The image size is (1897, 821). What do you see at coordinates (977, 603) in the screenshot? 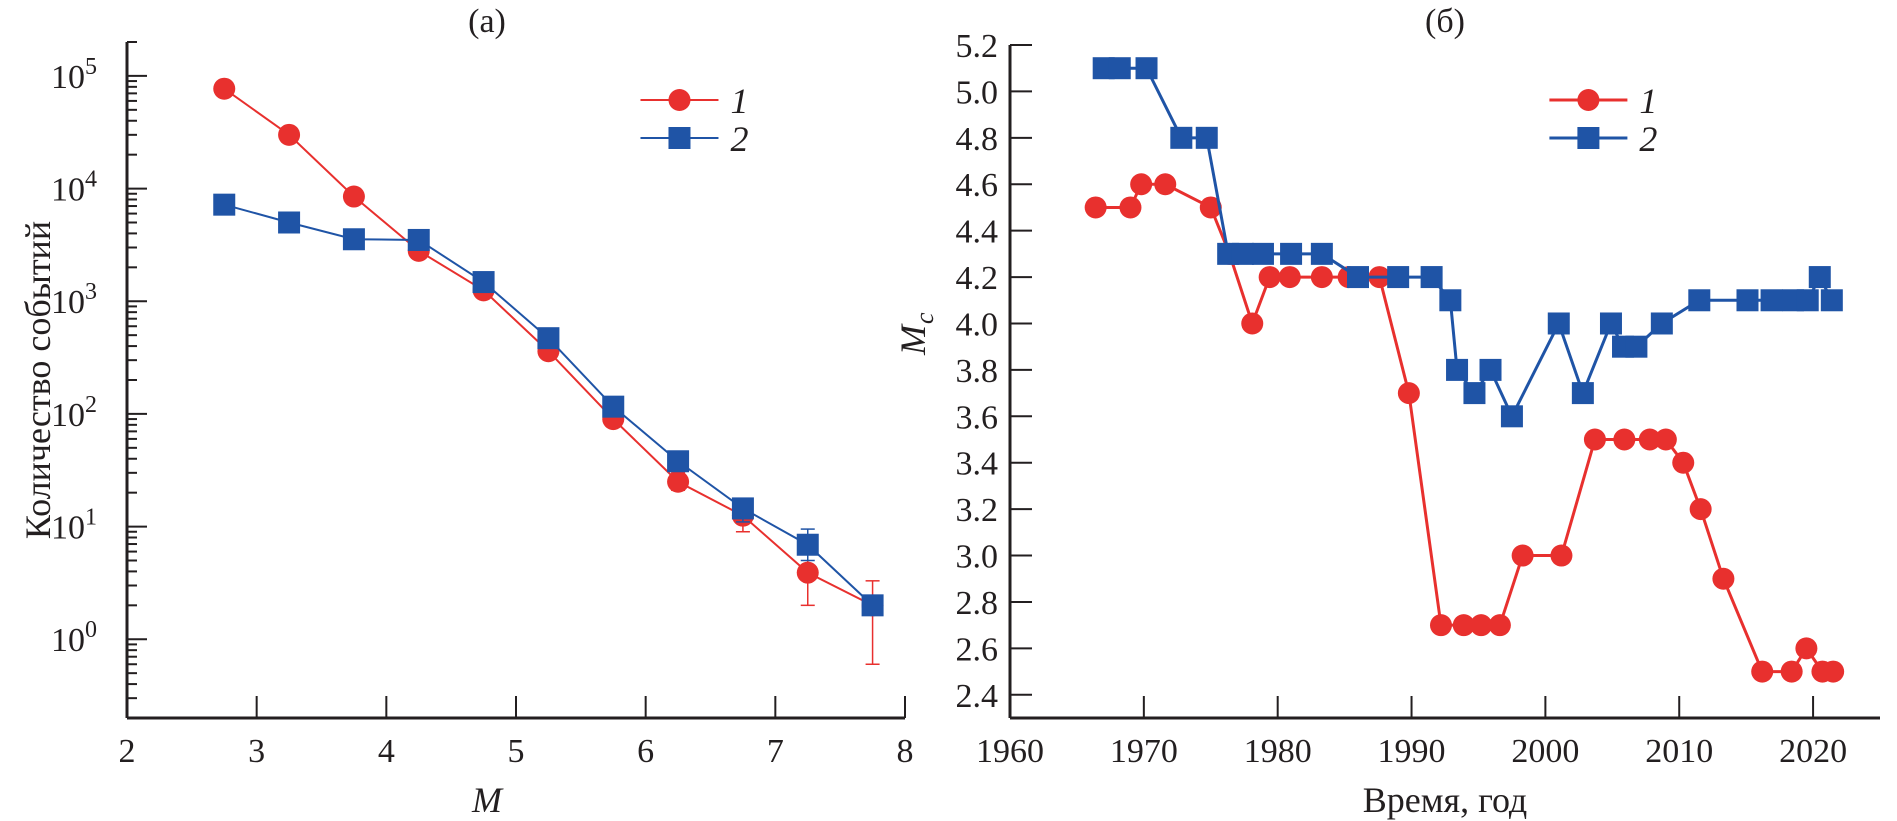
I see `y-tick-label: 2.8` at bounding box center [977, 603].